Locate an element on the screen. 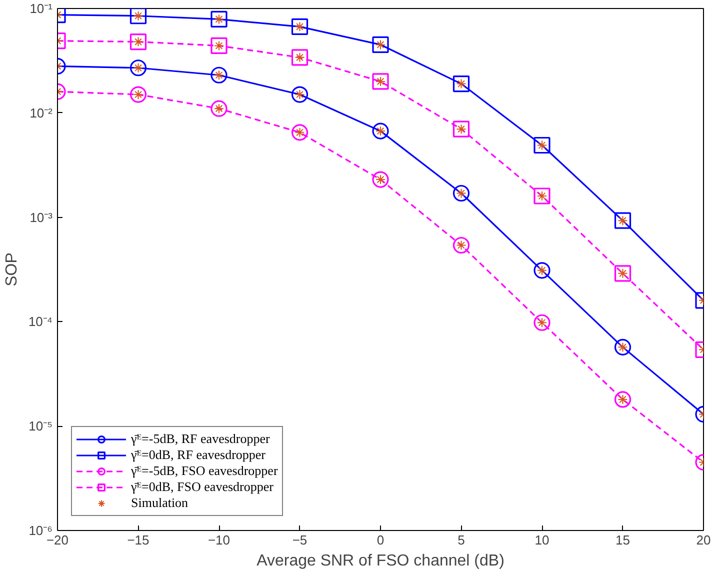 The image size is (711, 572). x-tick-label: 5 is located at coordinates (461, 540).